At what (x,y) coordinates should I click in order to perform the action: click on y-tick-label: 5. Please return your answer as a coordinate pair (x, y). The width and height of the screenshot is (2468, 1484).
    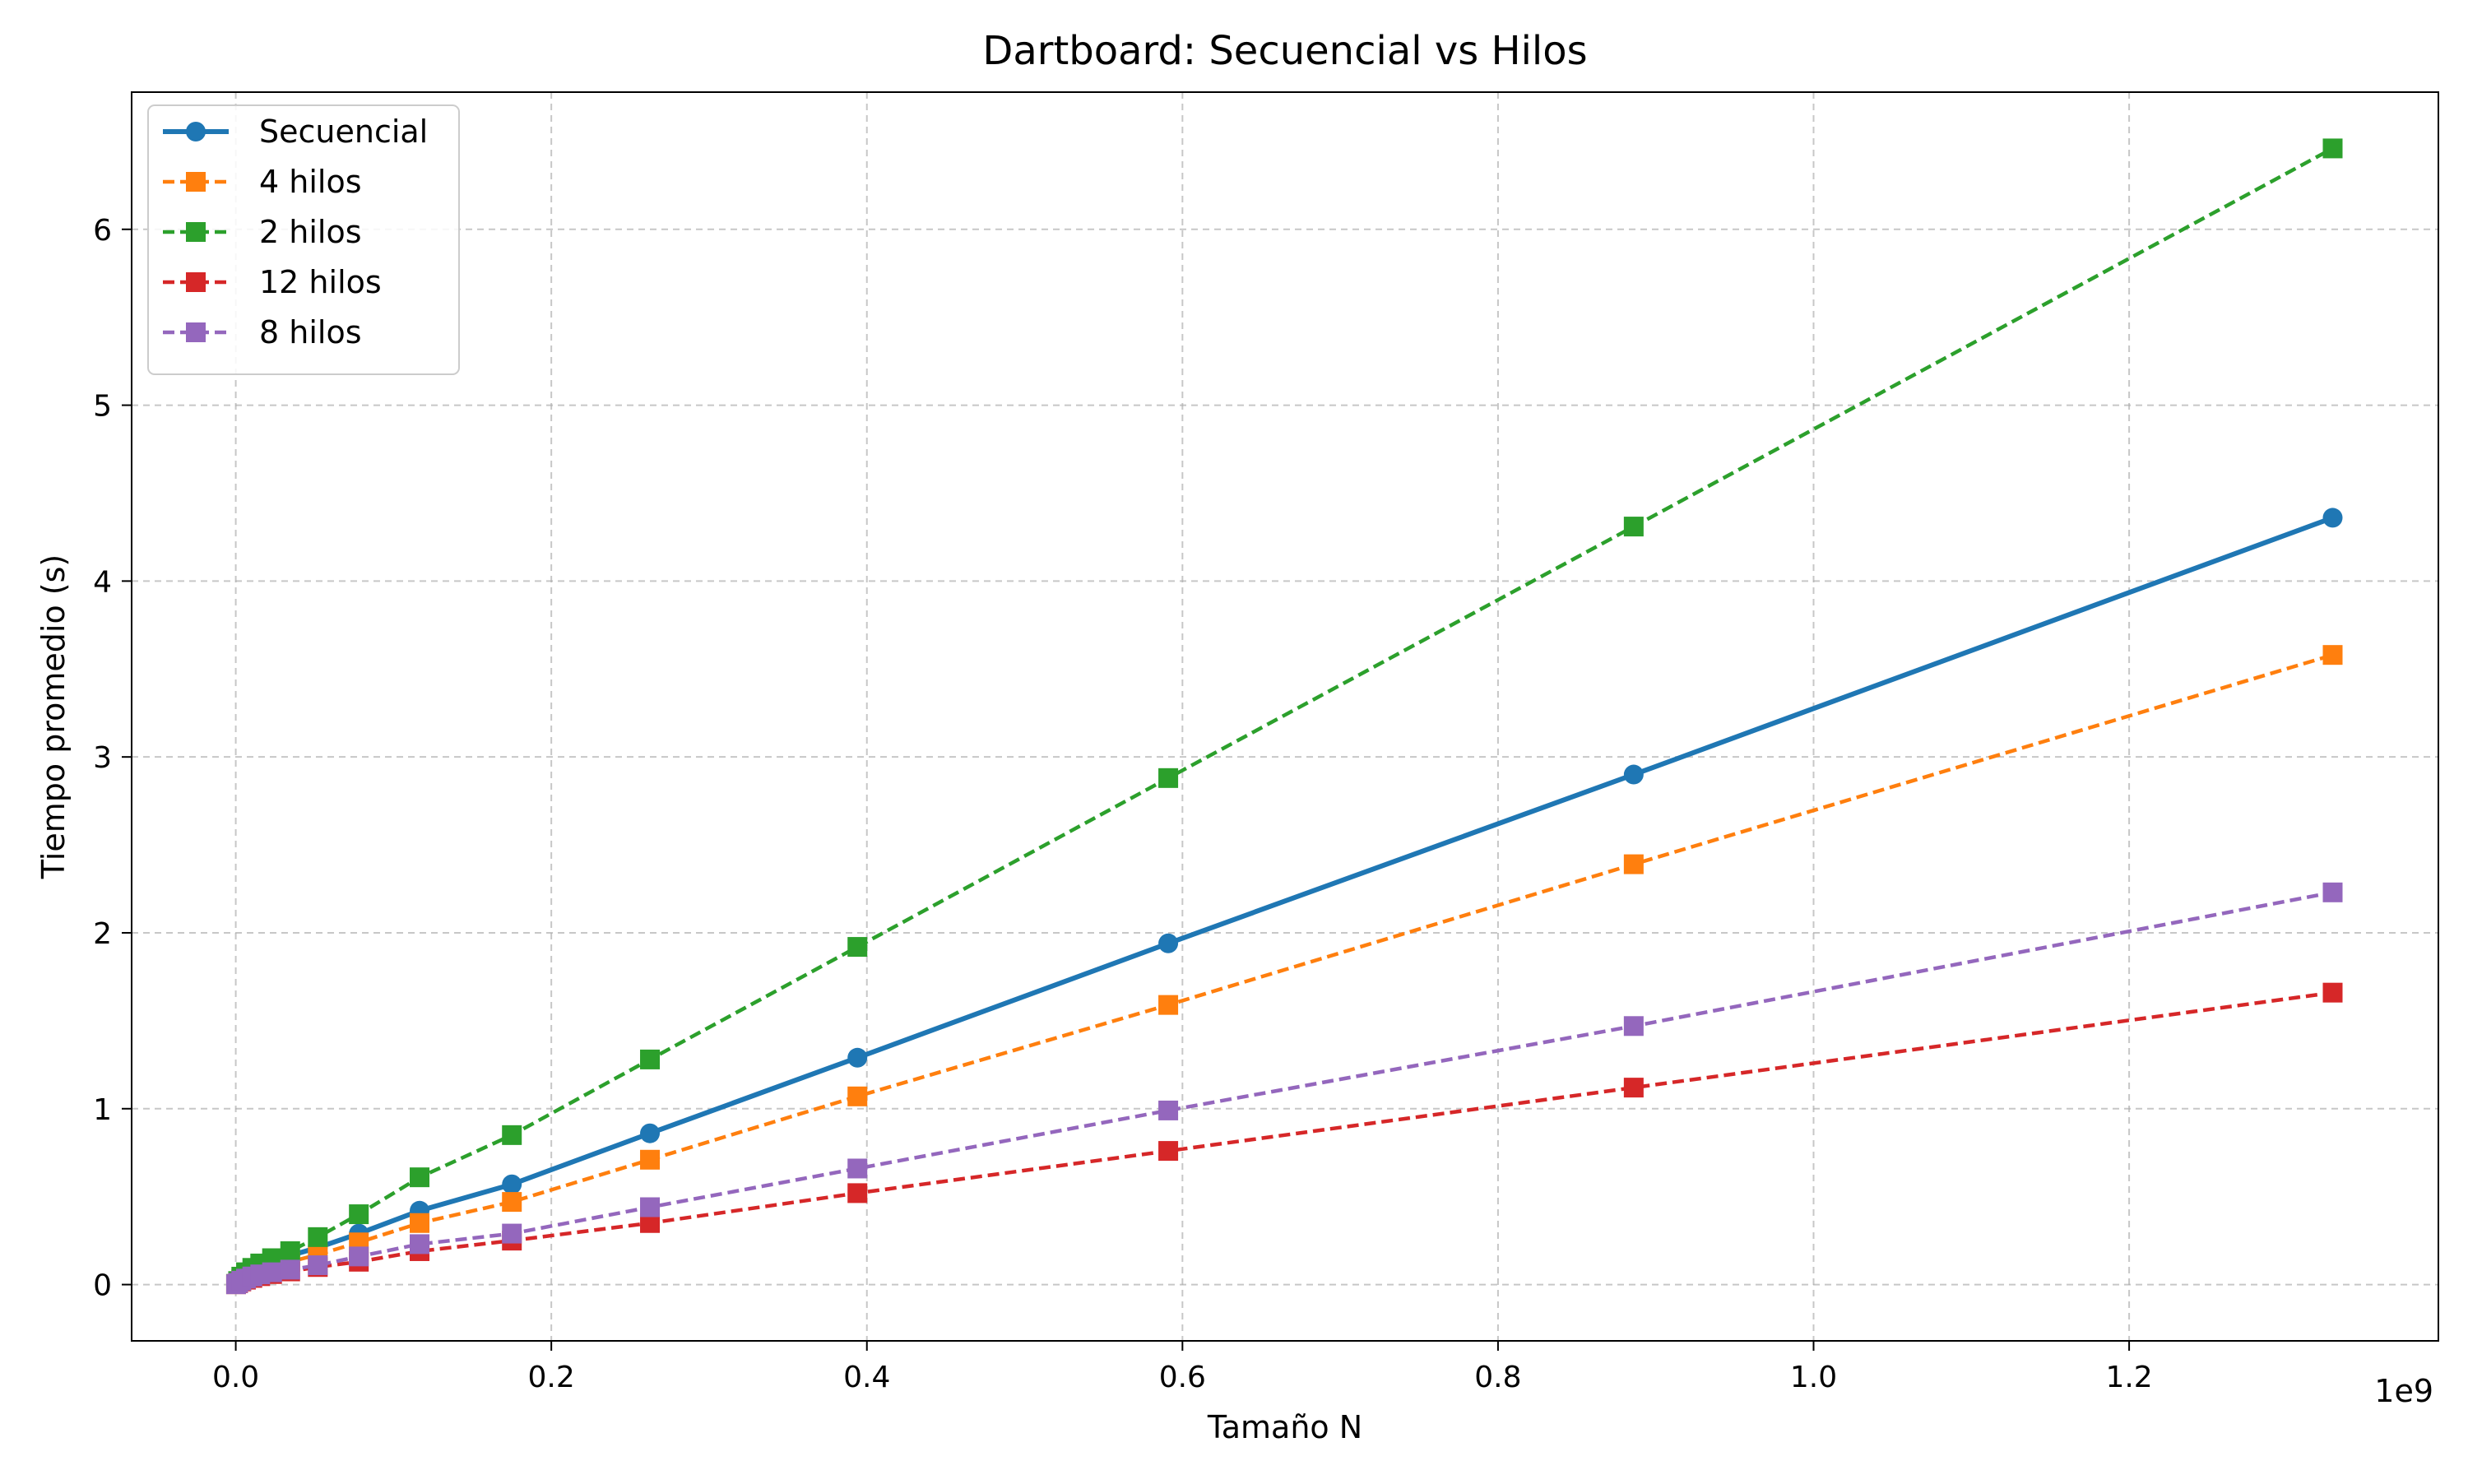
    Looking at the image, I should click on (102, 407).